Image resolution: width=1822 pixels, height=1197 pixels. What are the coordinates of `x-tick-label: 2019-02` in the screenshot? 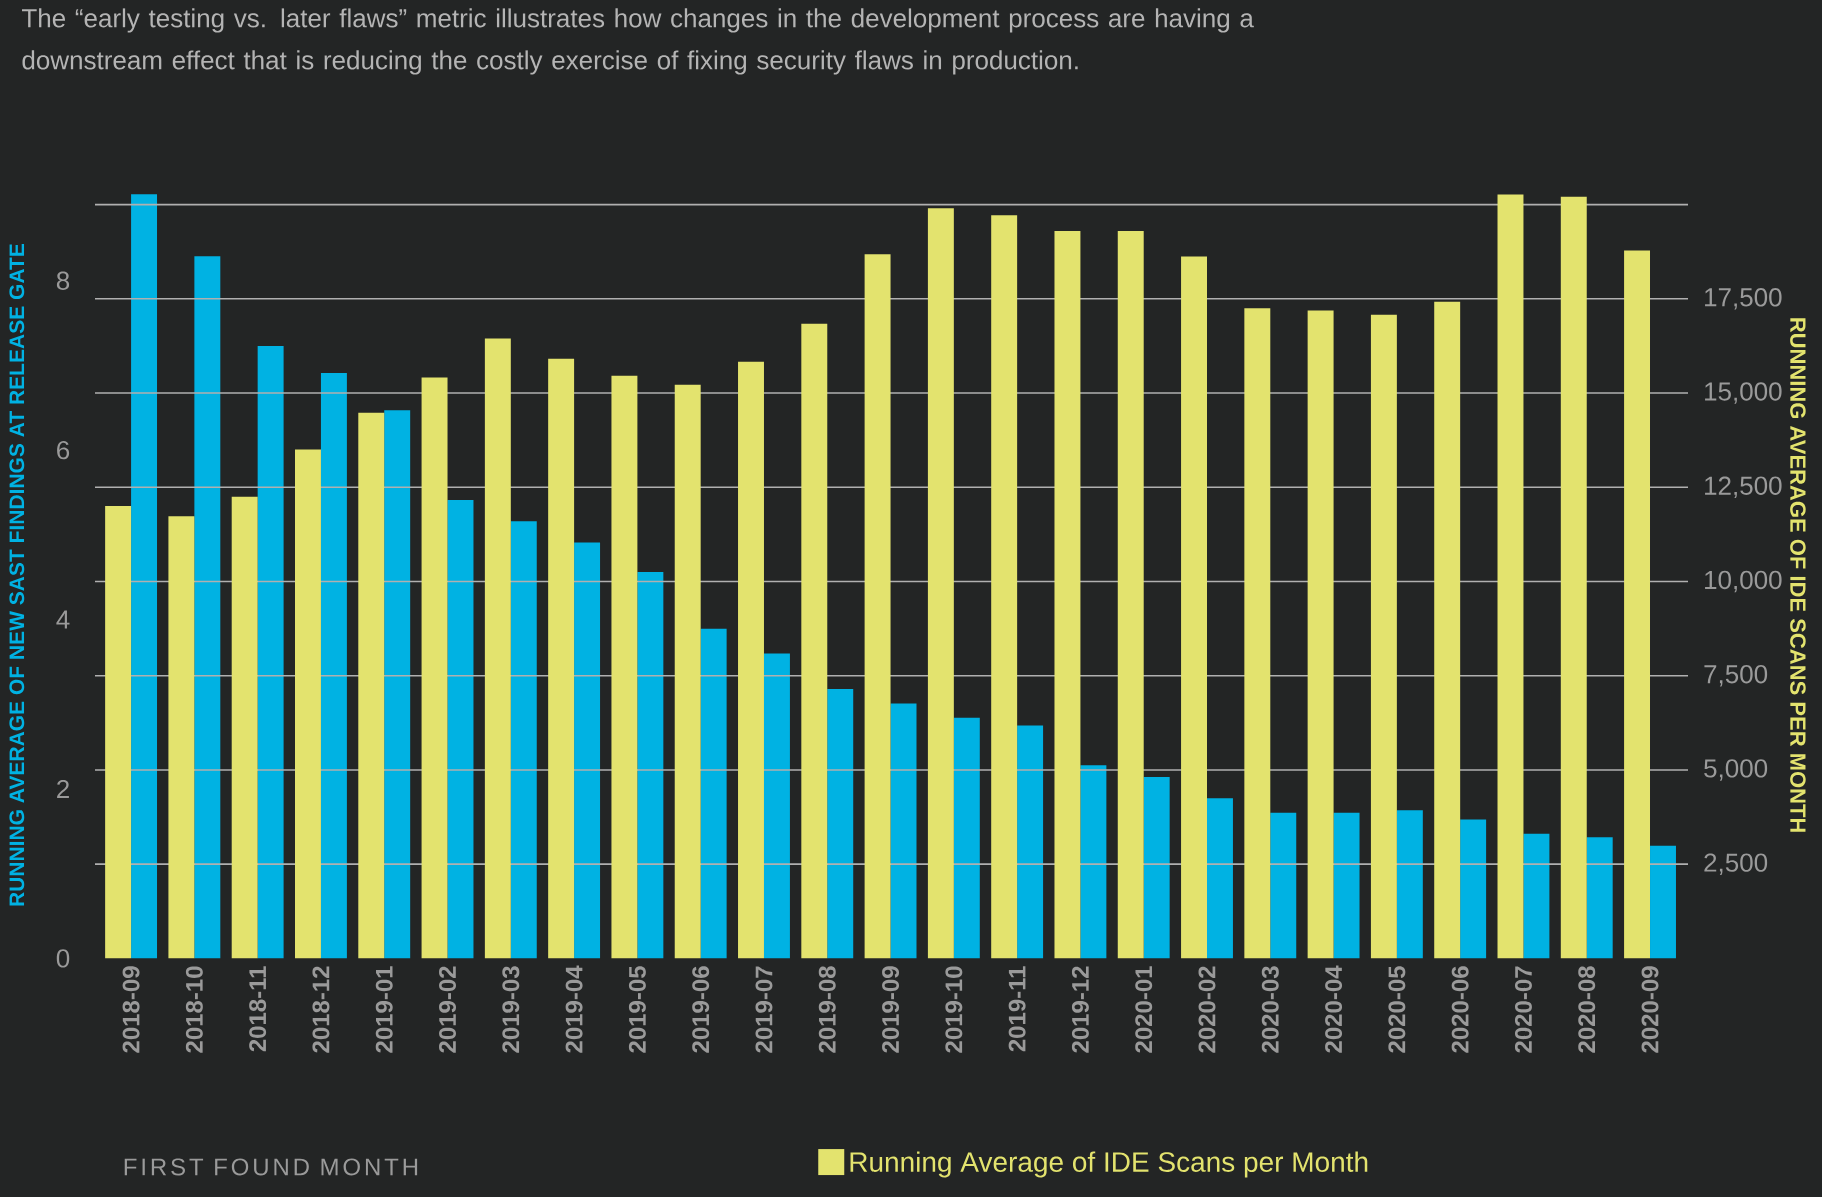 It's located at (448, 1009).